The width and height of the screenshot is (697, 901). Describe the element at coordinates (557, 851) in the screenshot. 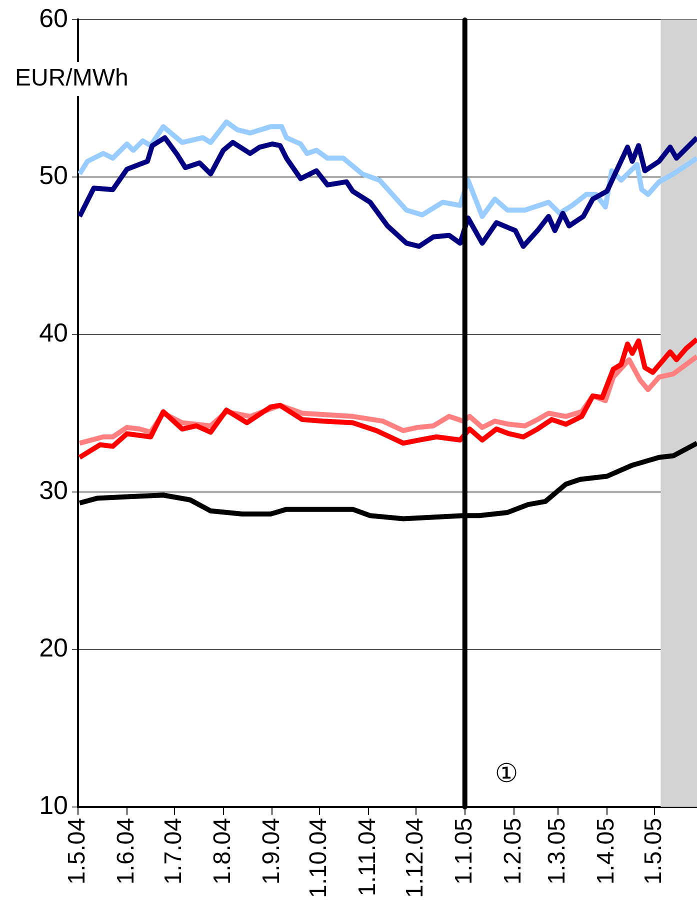

I see `x-tick-label: 1.3.05` at that location.